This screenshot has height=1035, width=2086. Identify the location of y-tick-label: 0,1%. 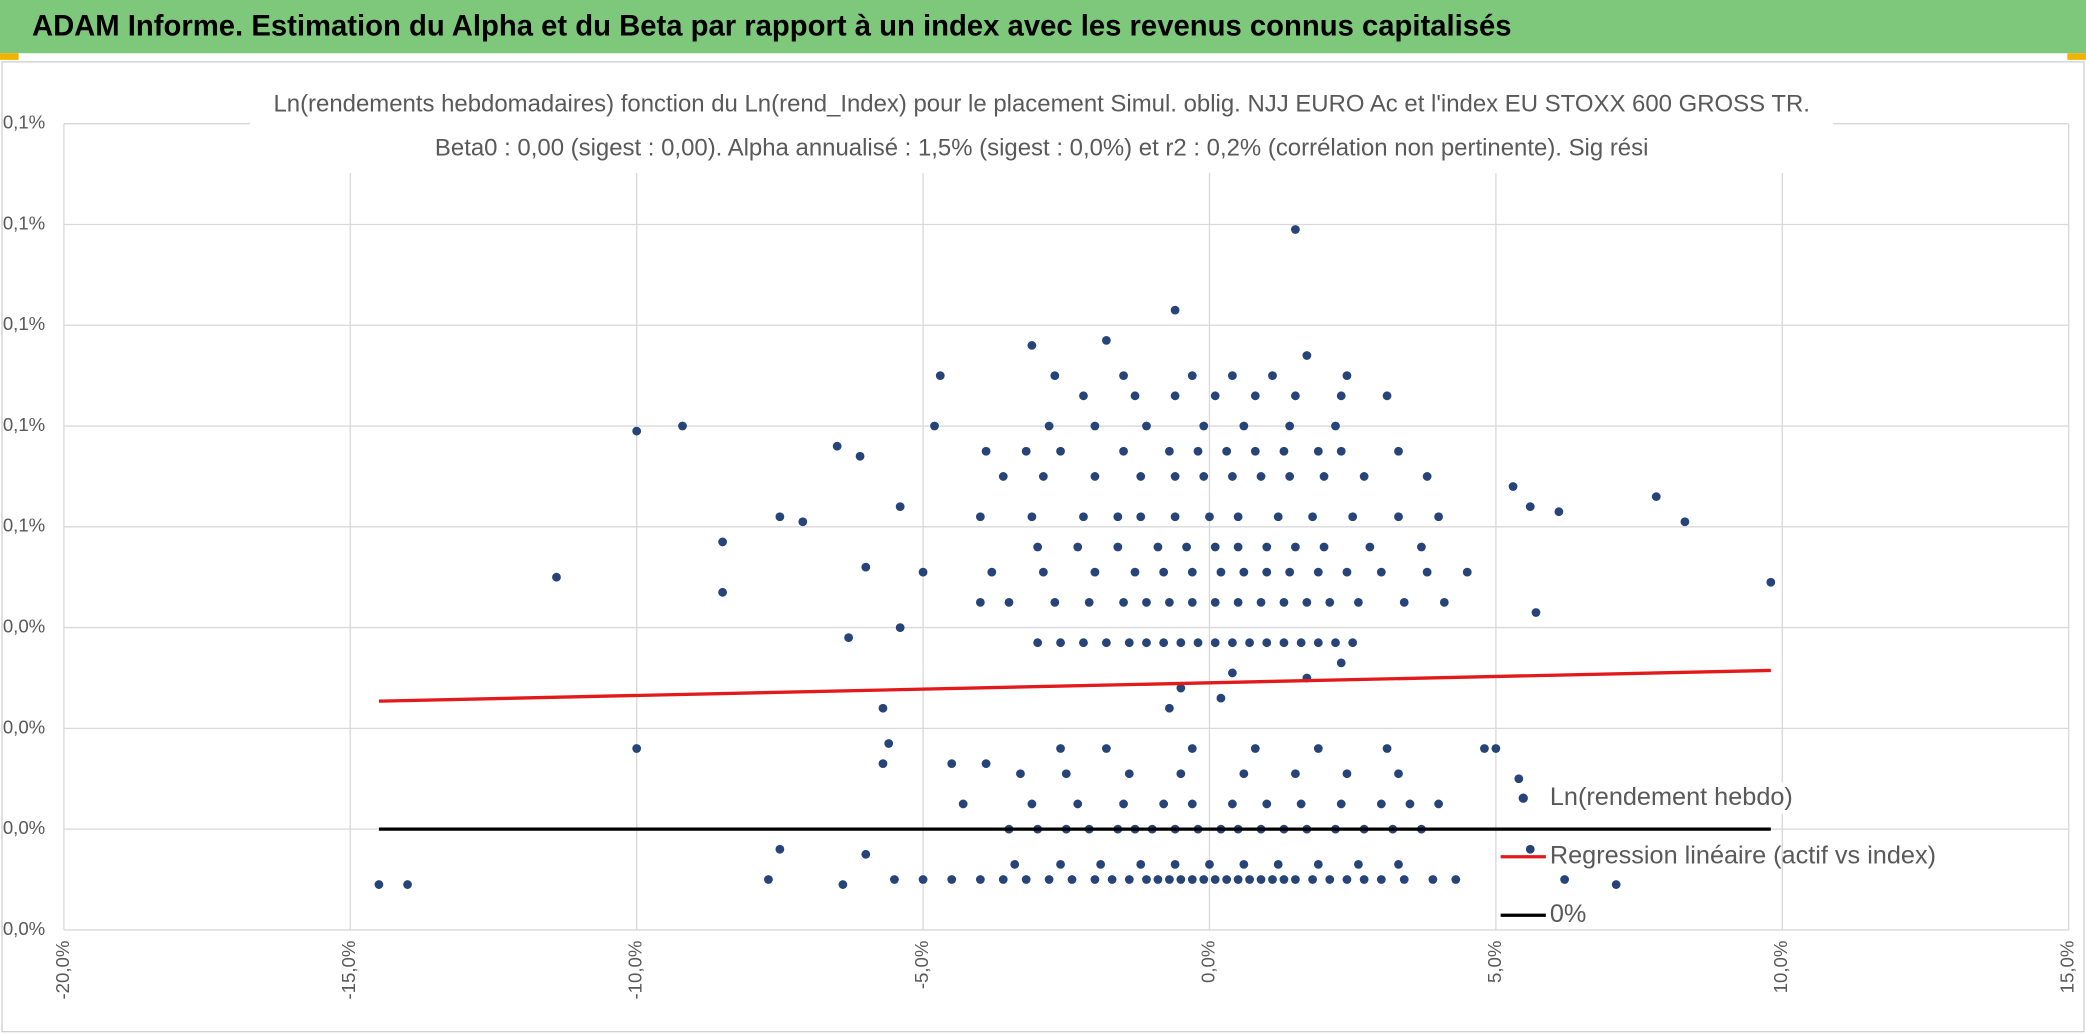
(24, 323).